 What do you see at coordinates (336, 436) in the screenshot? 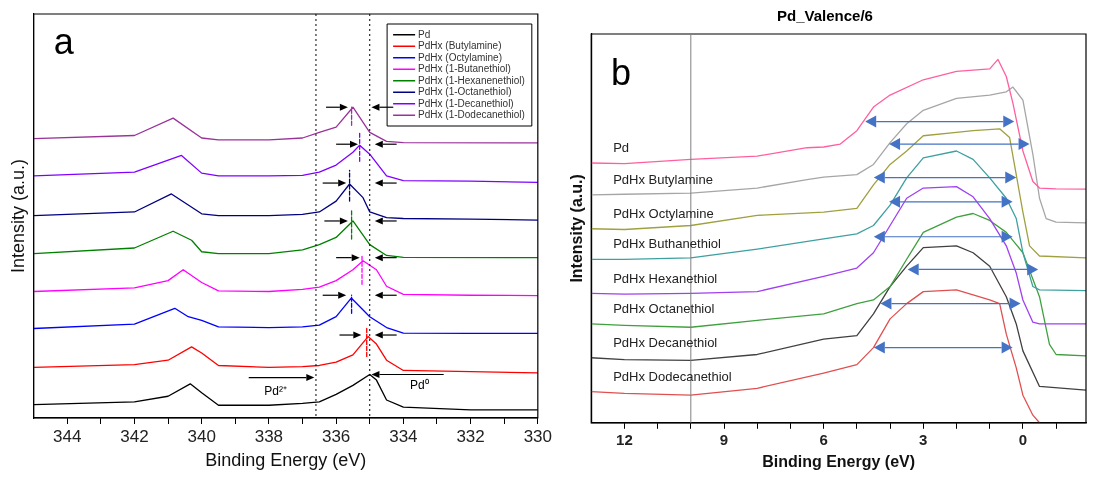
I see `x-tick-label: 336` at bounding box center [336, 436].